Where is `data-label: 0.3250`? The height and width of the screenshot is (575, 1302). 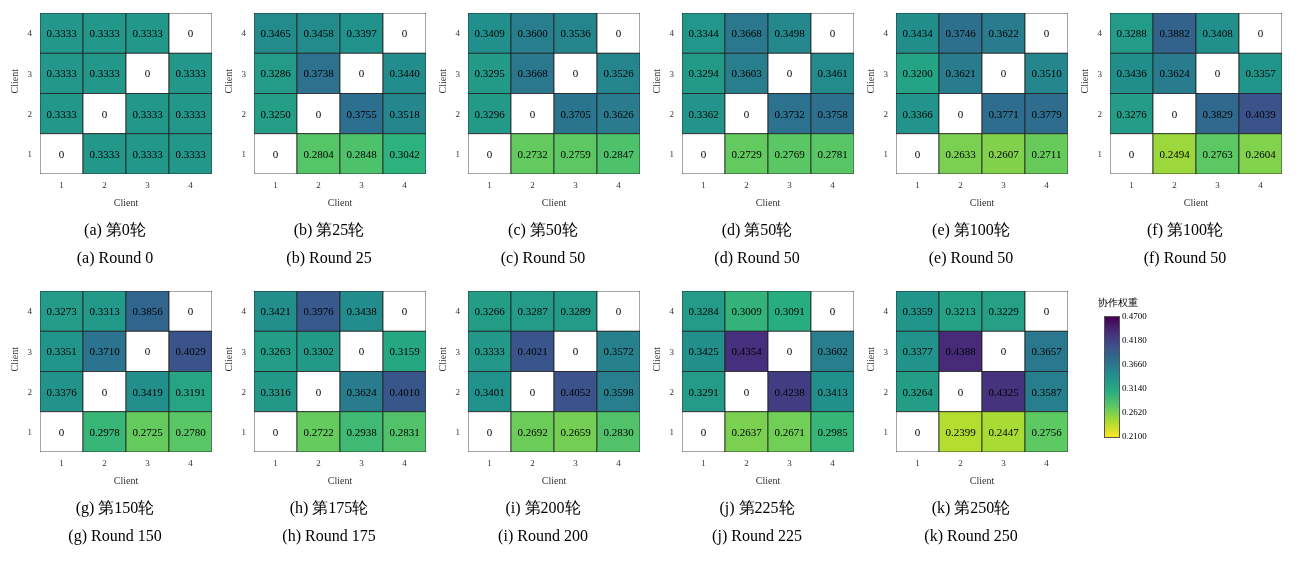 data-label: 0.3250 is located at coordinates (276, 113).